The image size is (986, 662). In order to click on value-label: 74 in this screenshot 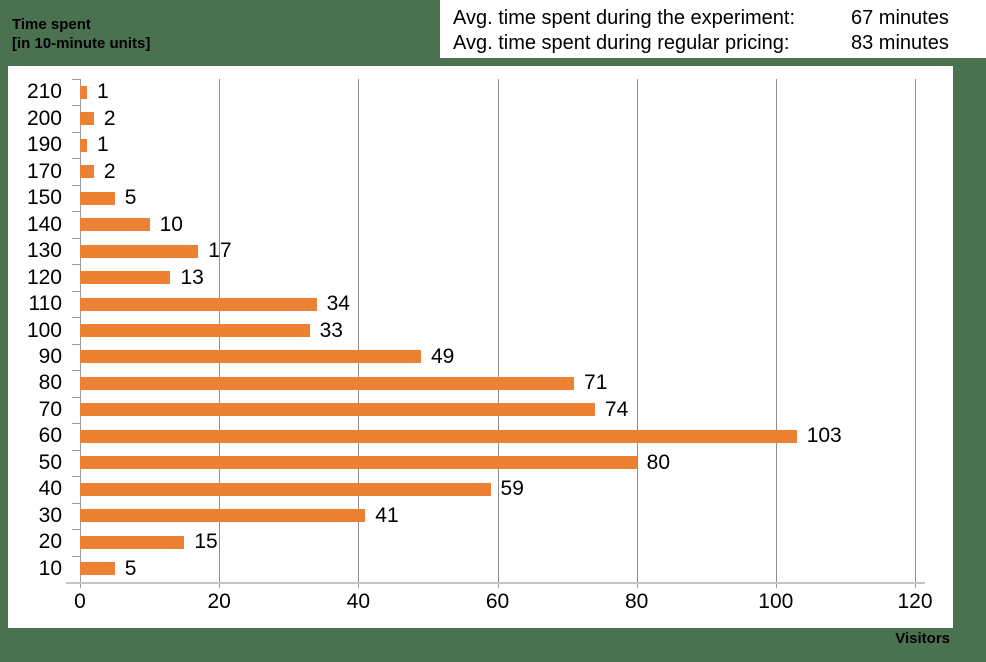, I will do `click(616, 409)`.